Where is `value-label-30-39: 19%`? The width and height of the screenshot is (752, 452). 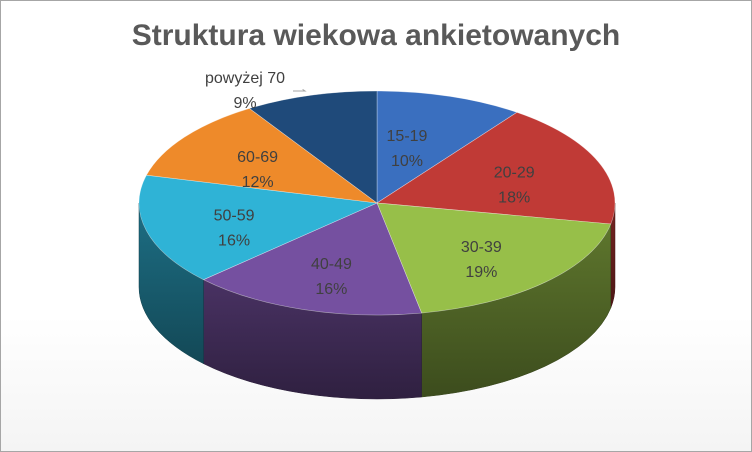 value-label-30-39: 19% is located at coordinates (481, 272).